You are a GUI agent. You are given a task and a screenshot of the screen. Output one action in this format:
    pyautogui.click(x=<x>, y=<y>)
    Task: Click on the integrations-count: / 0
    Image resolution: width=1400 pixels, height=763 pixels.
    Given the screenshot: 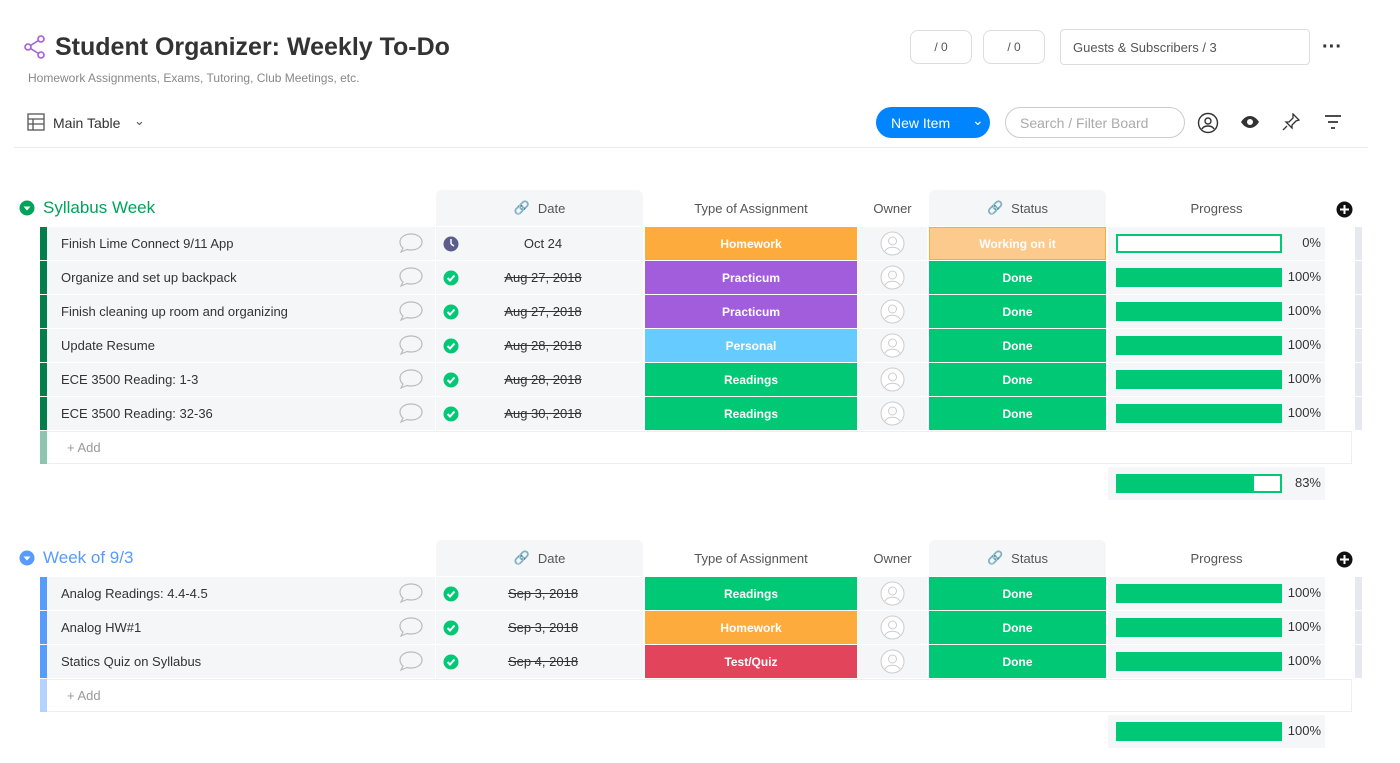 What is the action you would take?
    pyautogui.click(x=1014, y=47)
    